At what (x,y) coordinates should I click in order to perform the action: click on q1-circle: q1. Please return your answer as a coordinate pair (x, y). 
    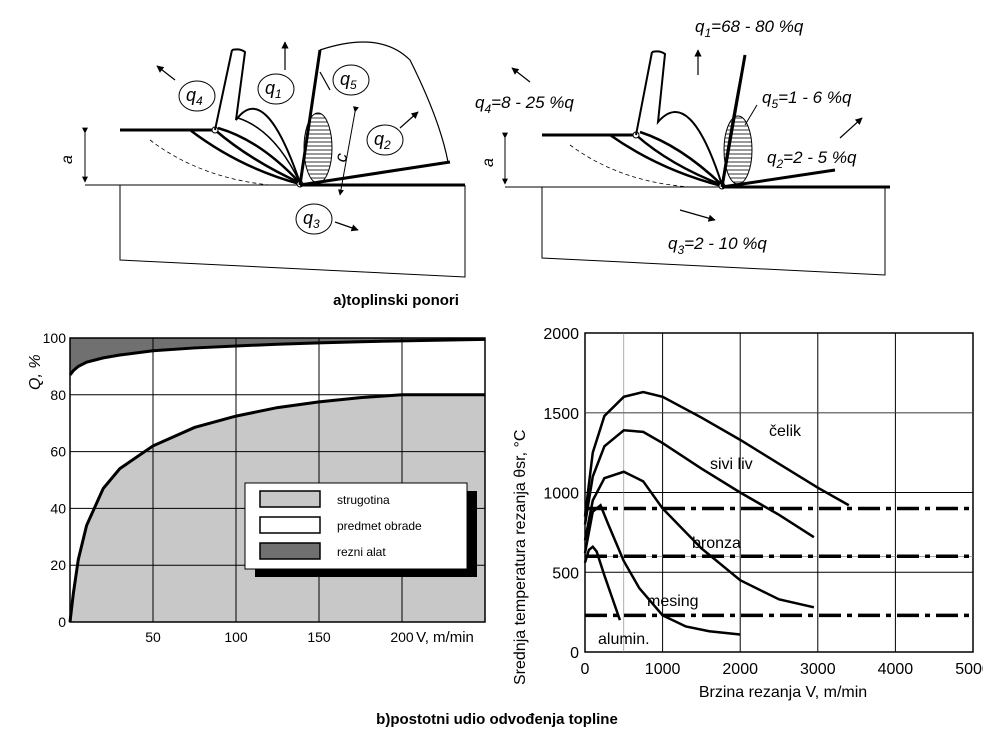
    Looking at the image, I should click on (276, 89).